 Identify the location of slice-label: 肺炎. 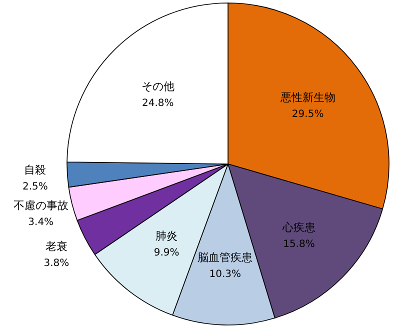
(167, 236).